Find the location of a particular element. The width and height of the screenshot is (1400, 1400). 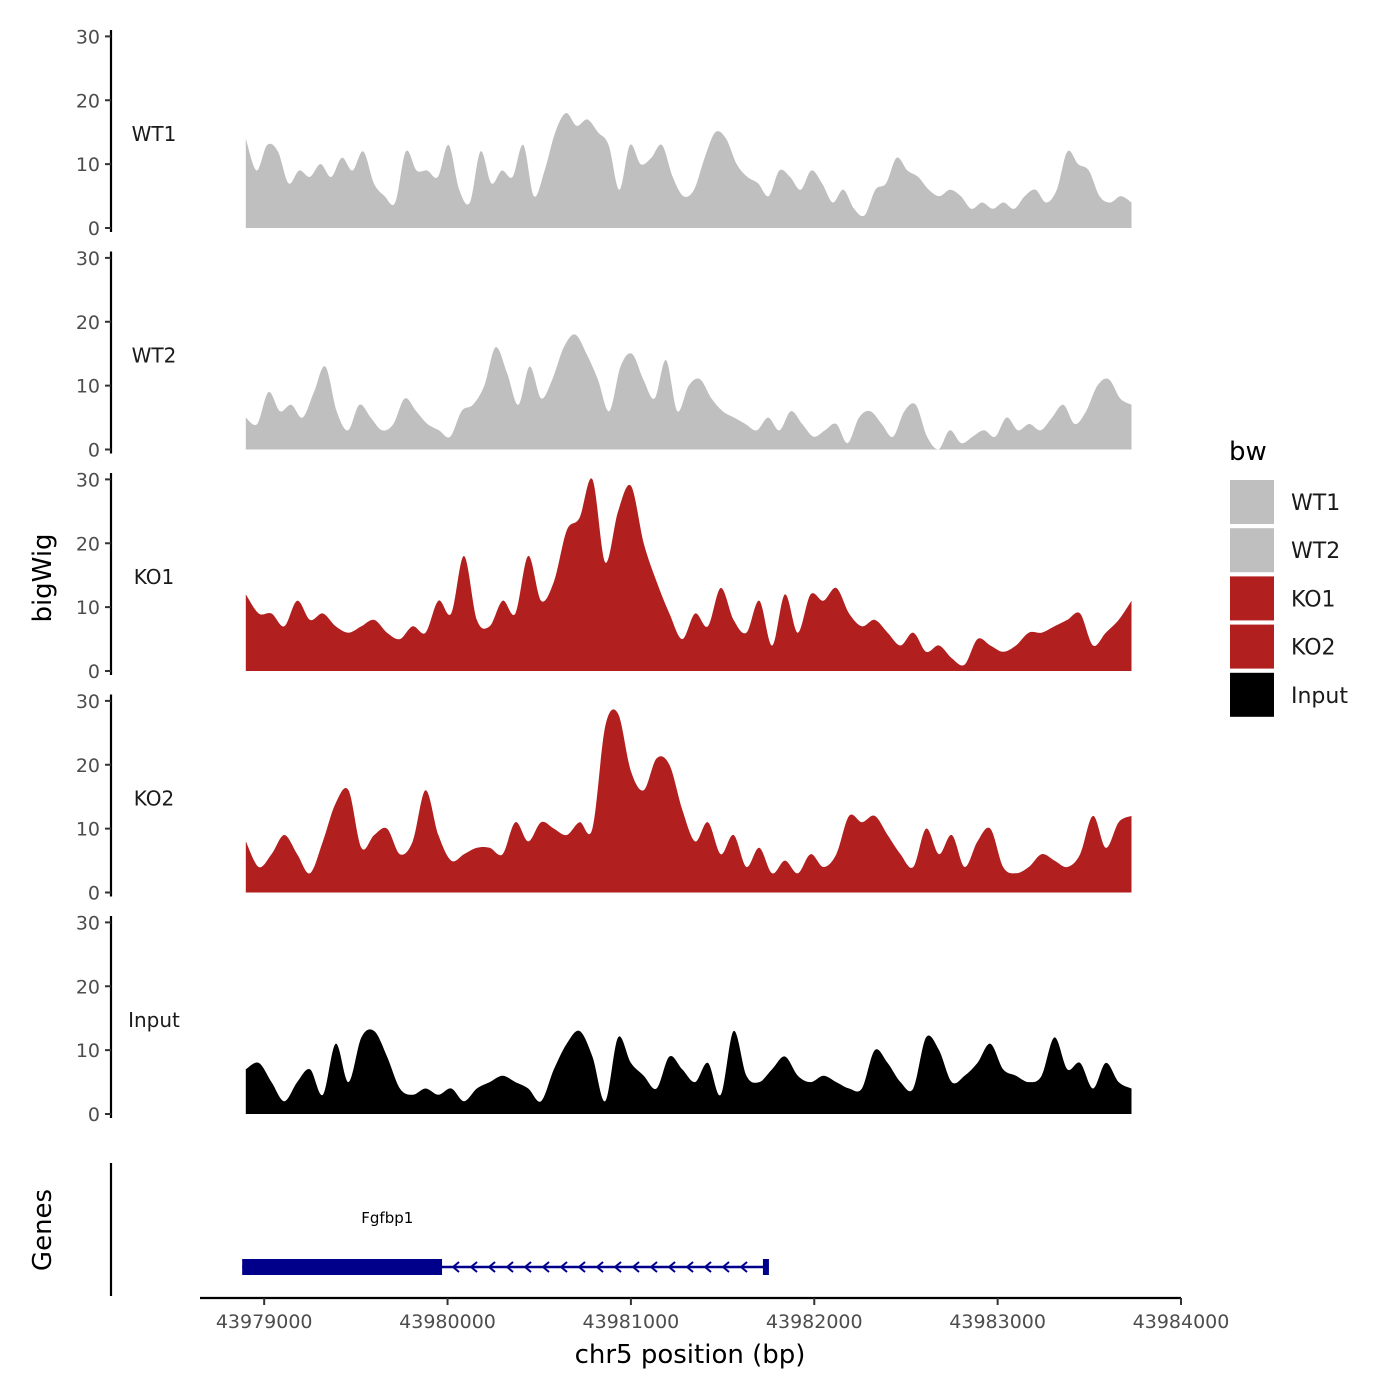

legend-item-ko1: KO1 is located at coordinates (1283, 598).